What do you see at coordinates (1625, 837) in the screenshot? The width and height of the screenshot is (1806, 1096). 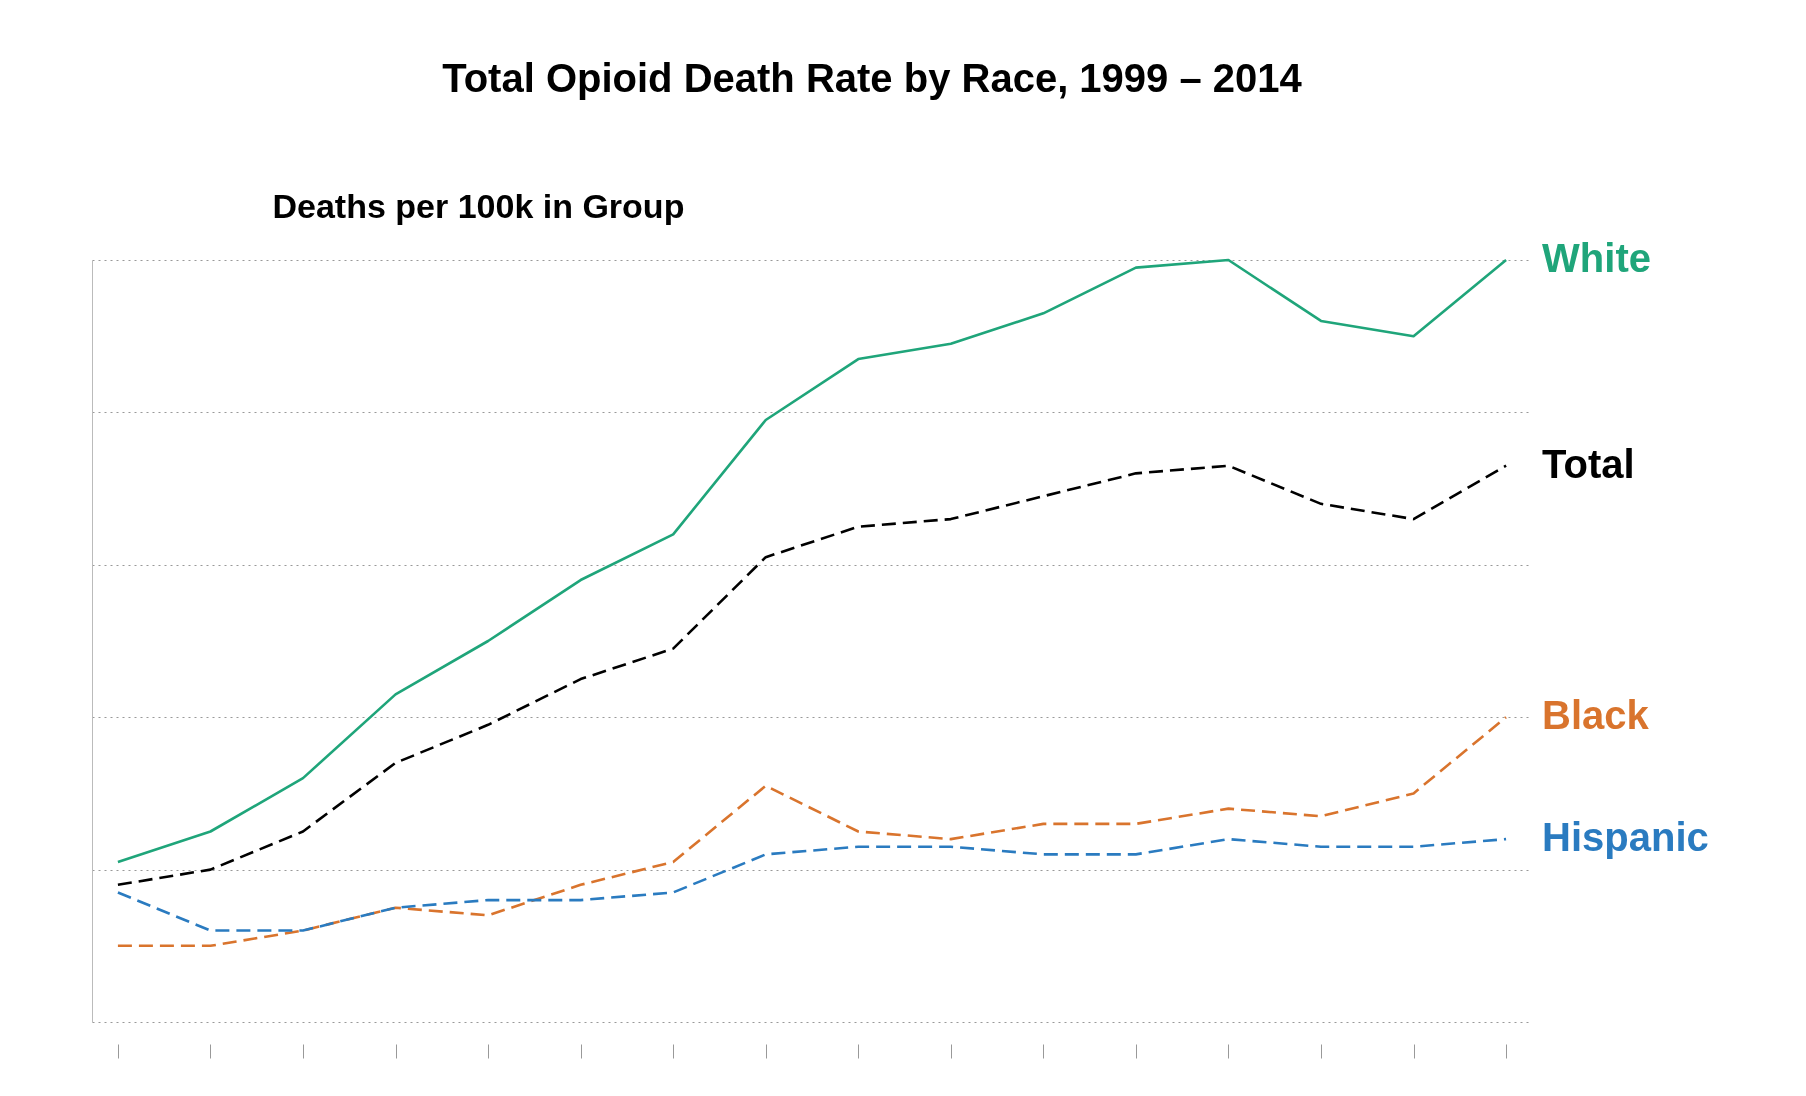 I see `series-label: Hispanic` at bounding box center [1625, 837].